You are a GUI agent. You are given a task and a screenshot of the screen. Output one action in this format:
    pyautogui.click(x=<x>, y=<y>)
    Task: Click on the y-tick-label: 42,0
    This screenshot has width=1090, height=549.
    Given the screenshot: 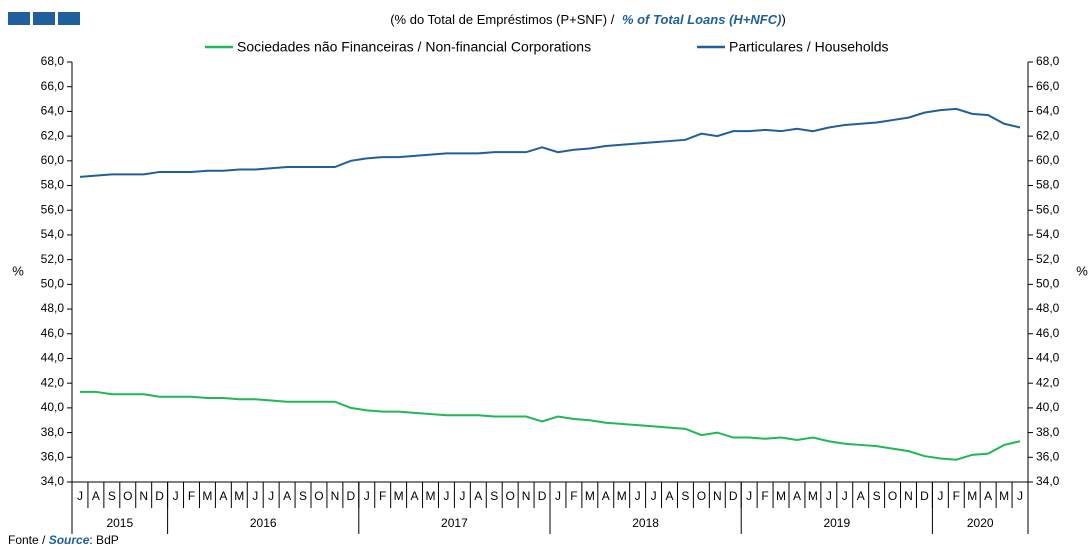 What is the action you would take?
    pyautogui.click(x=53, y=382)
    